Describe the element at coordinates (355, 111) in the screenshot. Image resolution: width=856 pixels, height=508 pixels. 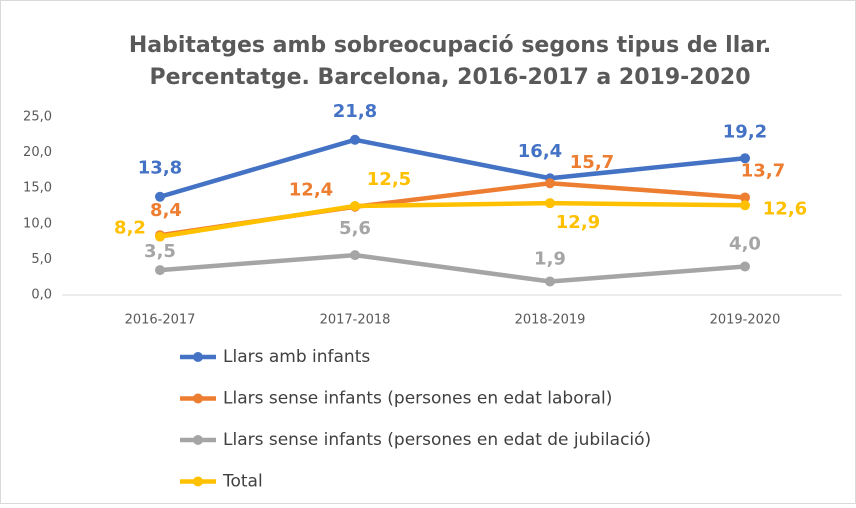
I see `data-label: 21,8` at that location.